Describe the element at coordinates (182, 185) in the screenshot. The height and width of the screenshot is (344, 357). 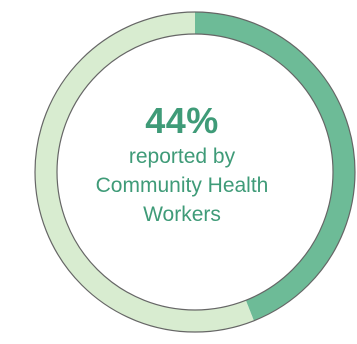
I see `center-label-line-2: Community Health` at that location.